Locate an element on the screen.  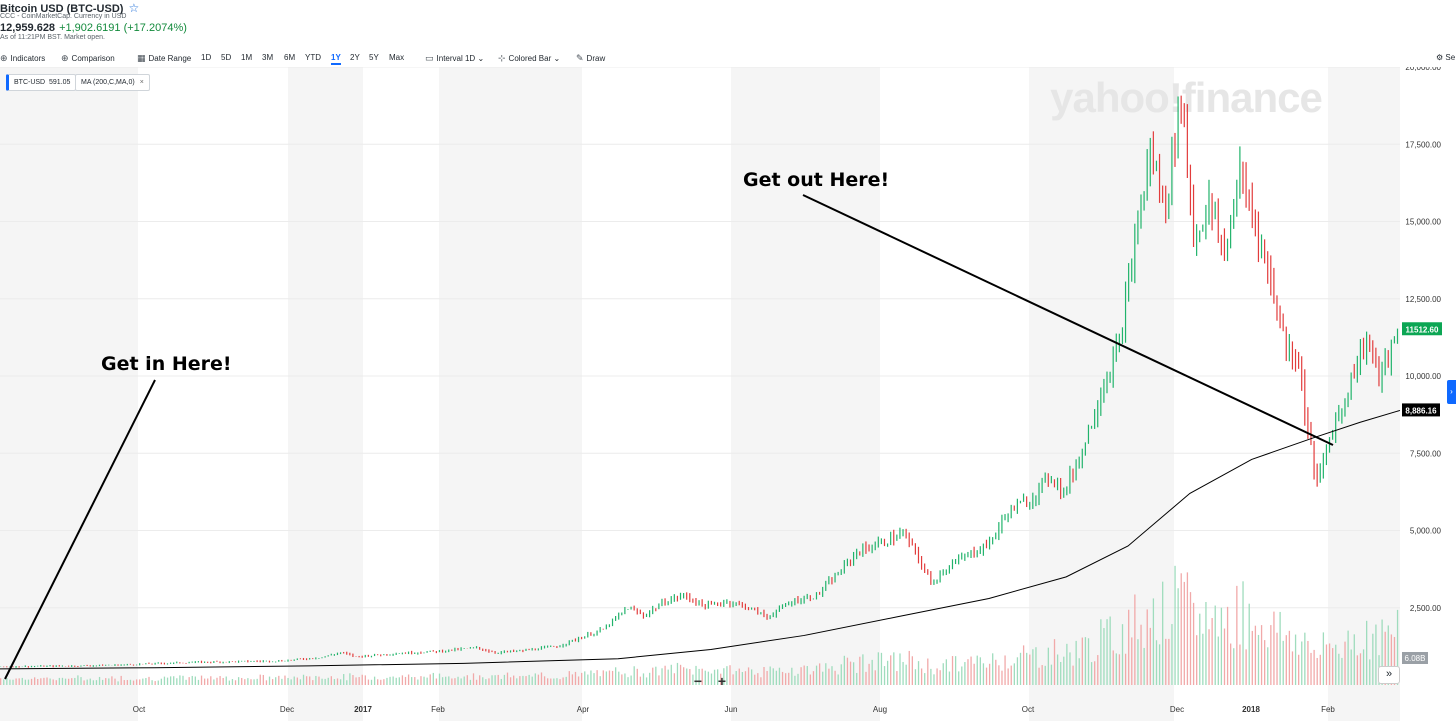
range-button-1d: 1D is located at coordinates (206, 57).